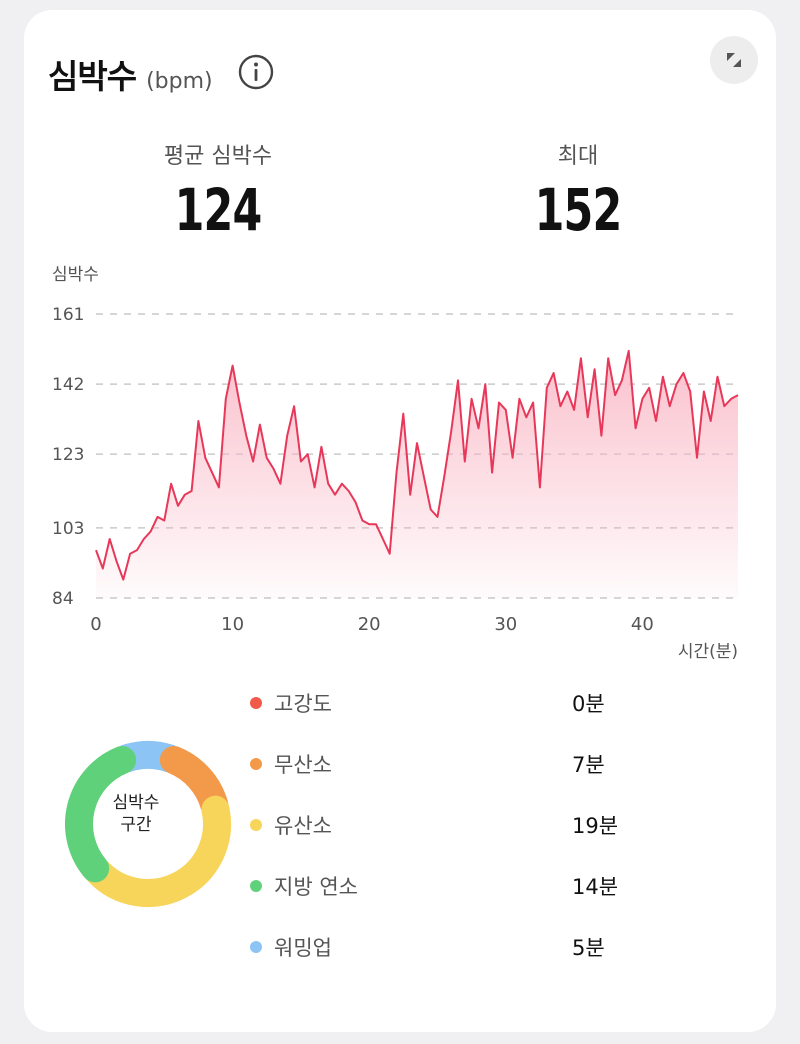 The width and height of the screenshot is (800, 1044). What do you see at coordinates (218, 156) in the screenshot?
I see `avg-label: 평균 심박수` at bounding box center [218, 156].